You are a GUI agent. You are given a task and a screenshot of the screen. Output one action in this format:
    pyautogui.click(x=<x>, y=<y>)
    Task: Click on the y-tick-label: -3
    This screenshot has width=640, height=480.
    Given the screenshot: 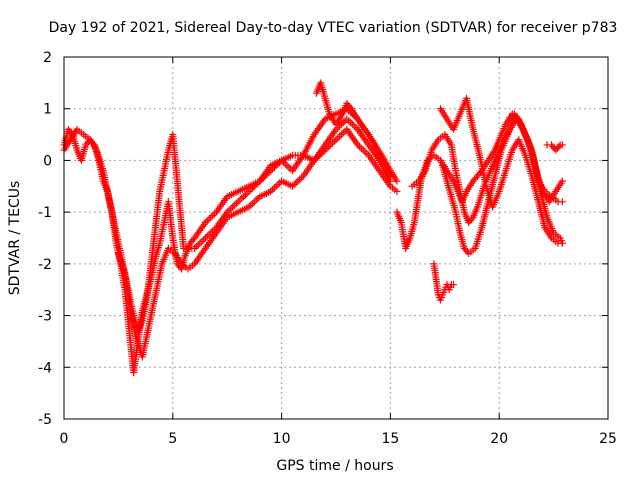 What is the action you would take?
    pyautogui.click(x=45, y=317)
    